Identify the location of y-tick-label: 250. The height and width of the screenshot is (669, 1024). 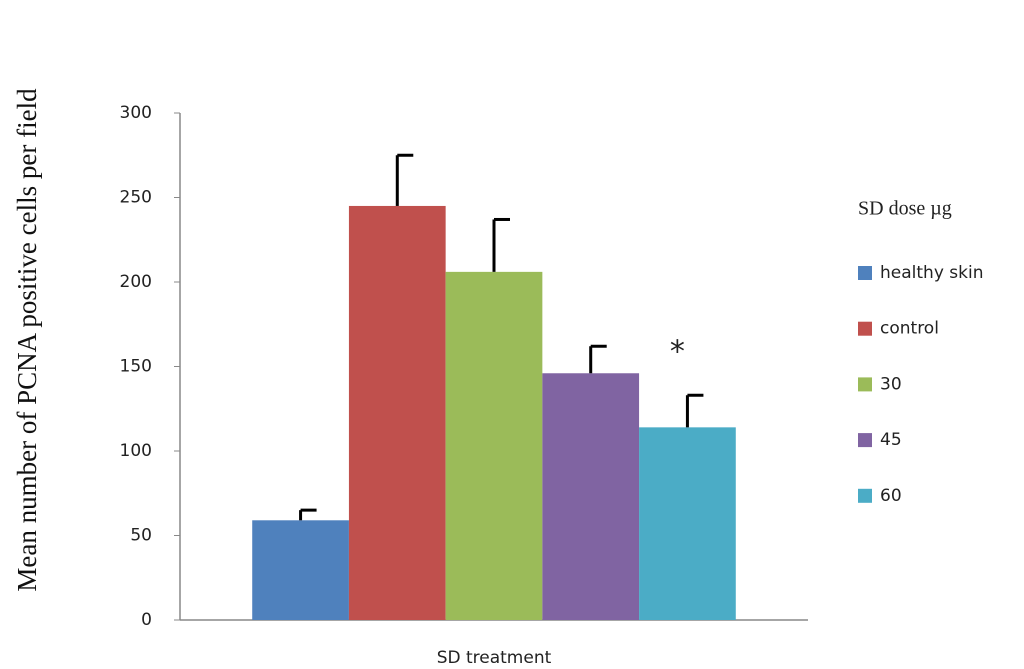
(136, 198).